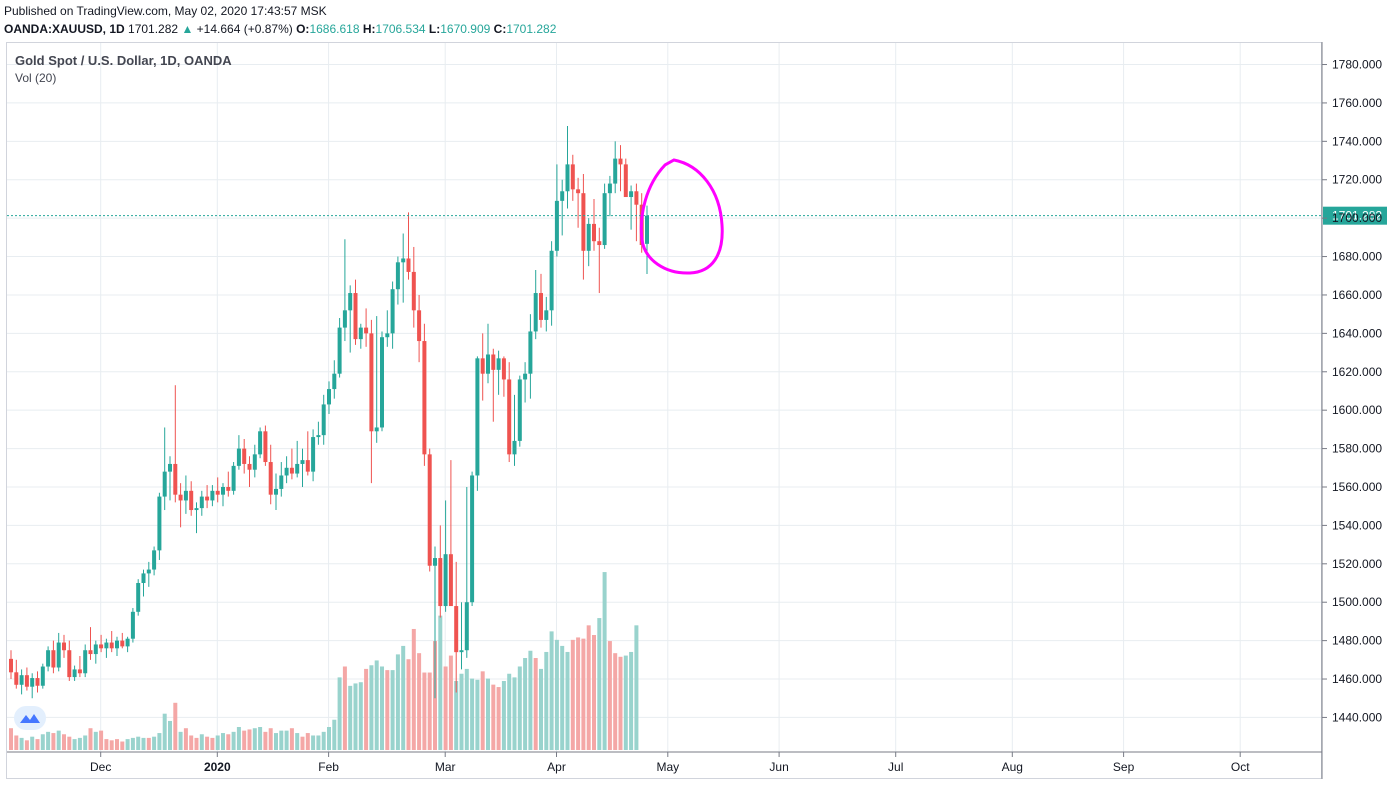 This screenshot has height=786, width=1396. I want to click on price-label-bg, so click(1355, 215).